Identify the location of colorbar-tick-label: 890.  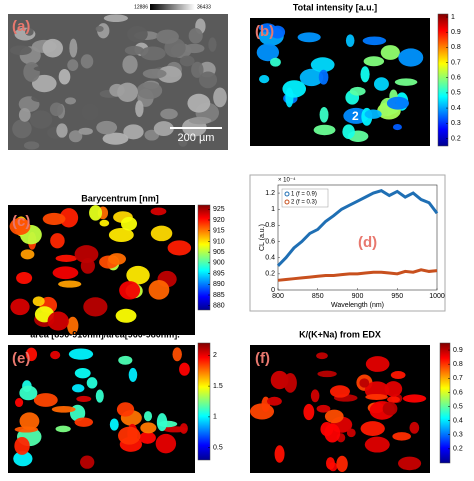
(219, 284).